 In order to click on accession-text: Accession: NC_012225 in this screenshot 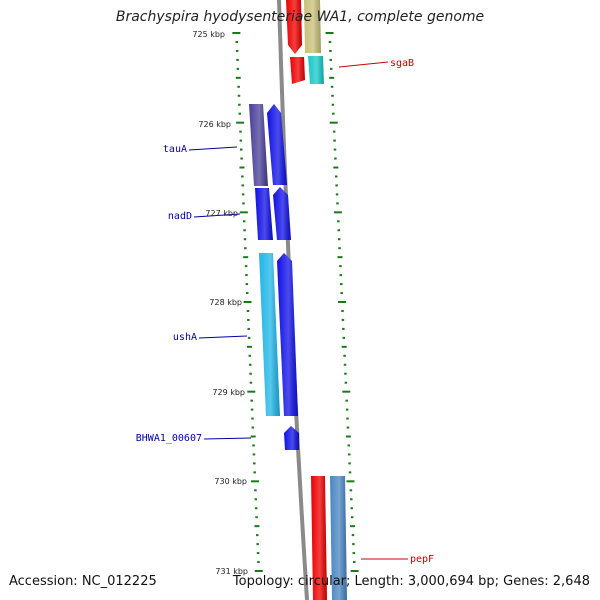, I will do `click(83, 581)`.